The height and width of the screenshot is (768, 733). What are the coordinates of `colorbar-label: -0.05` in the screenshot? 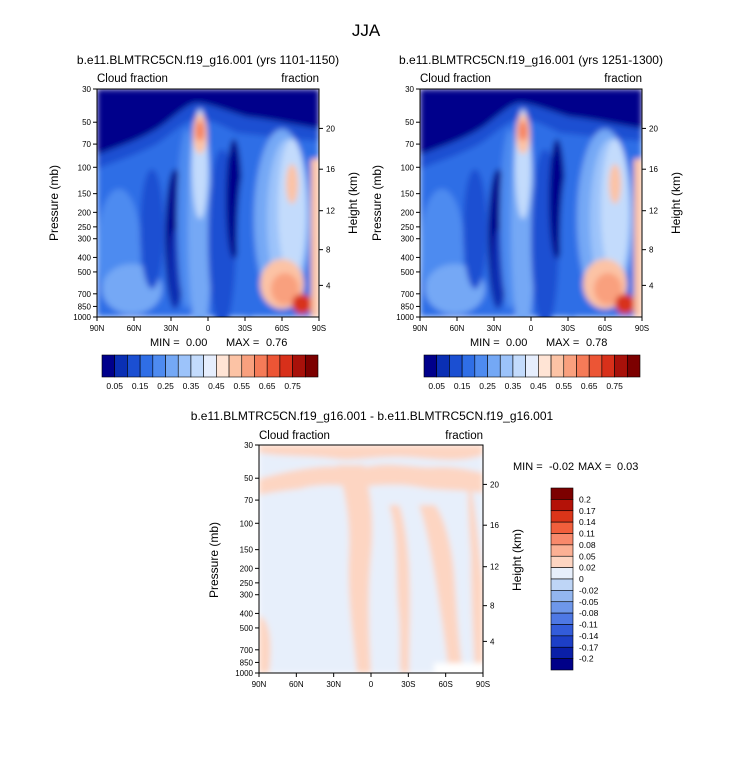 It's located at (589, 602).